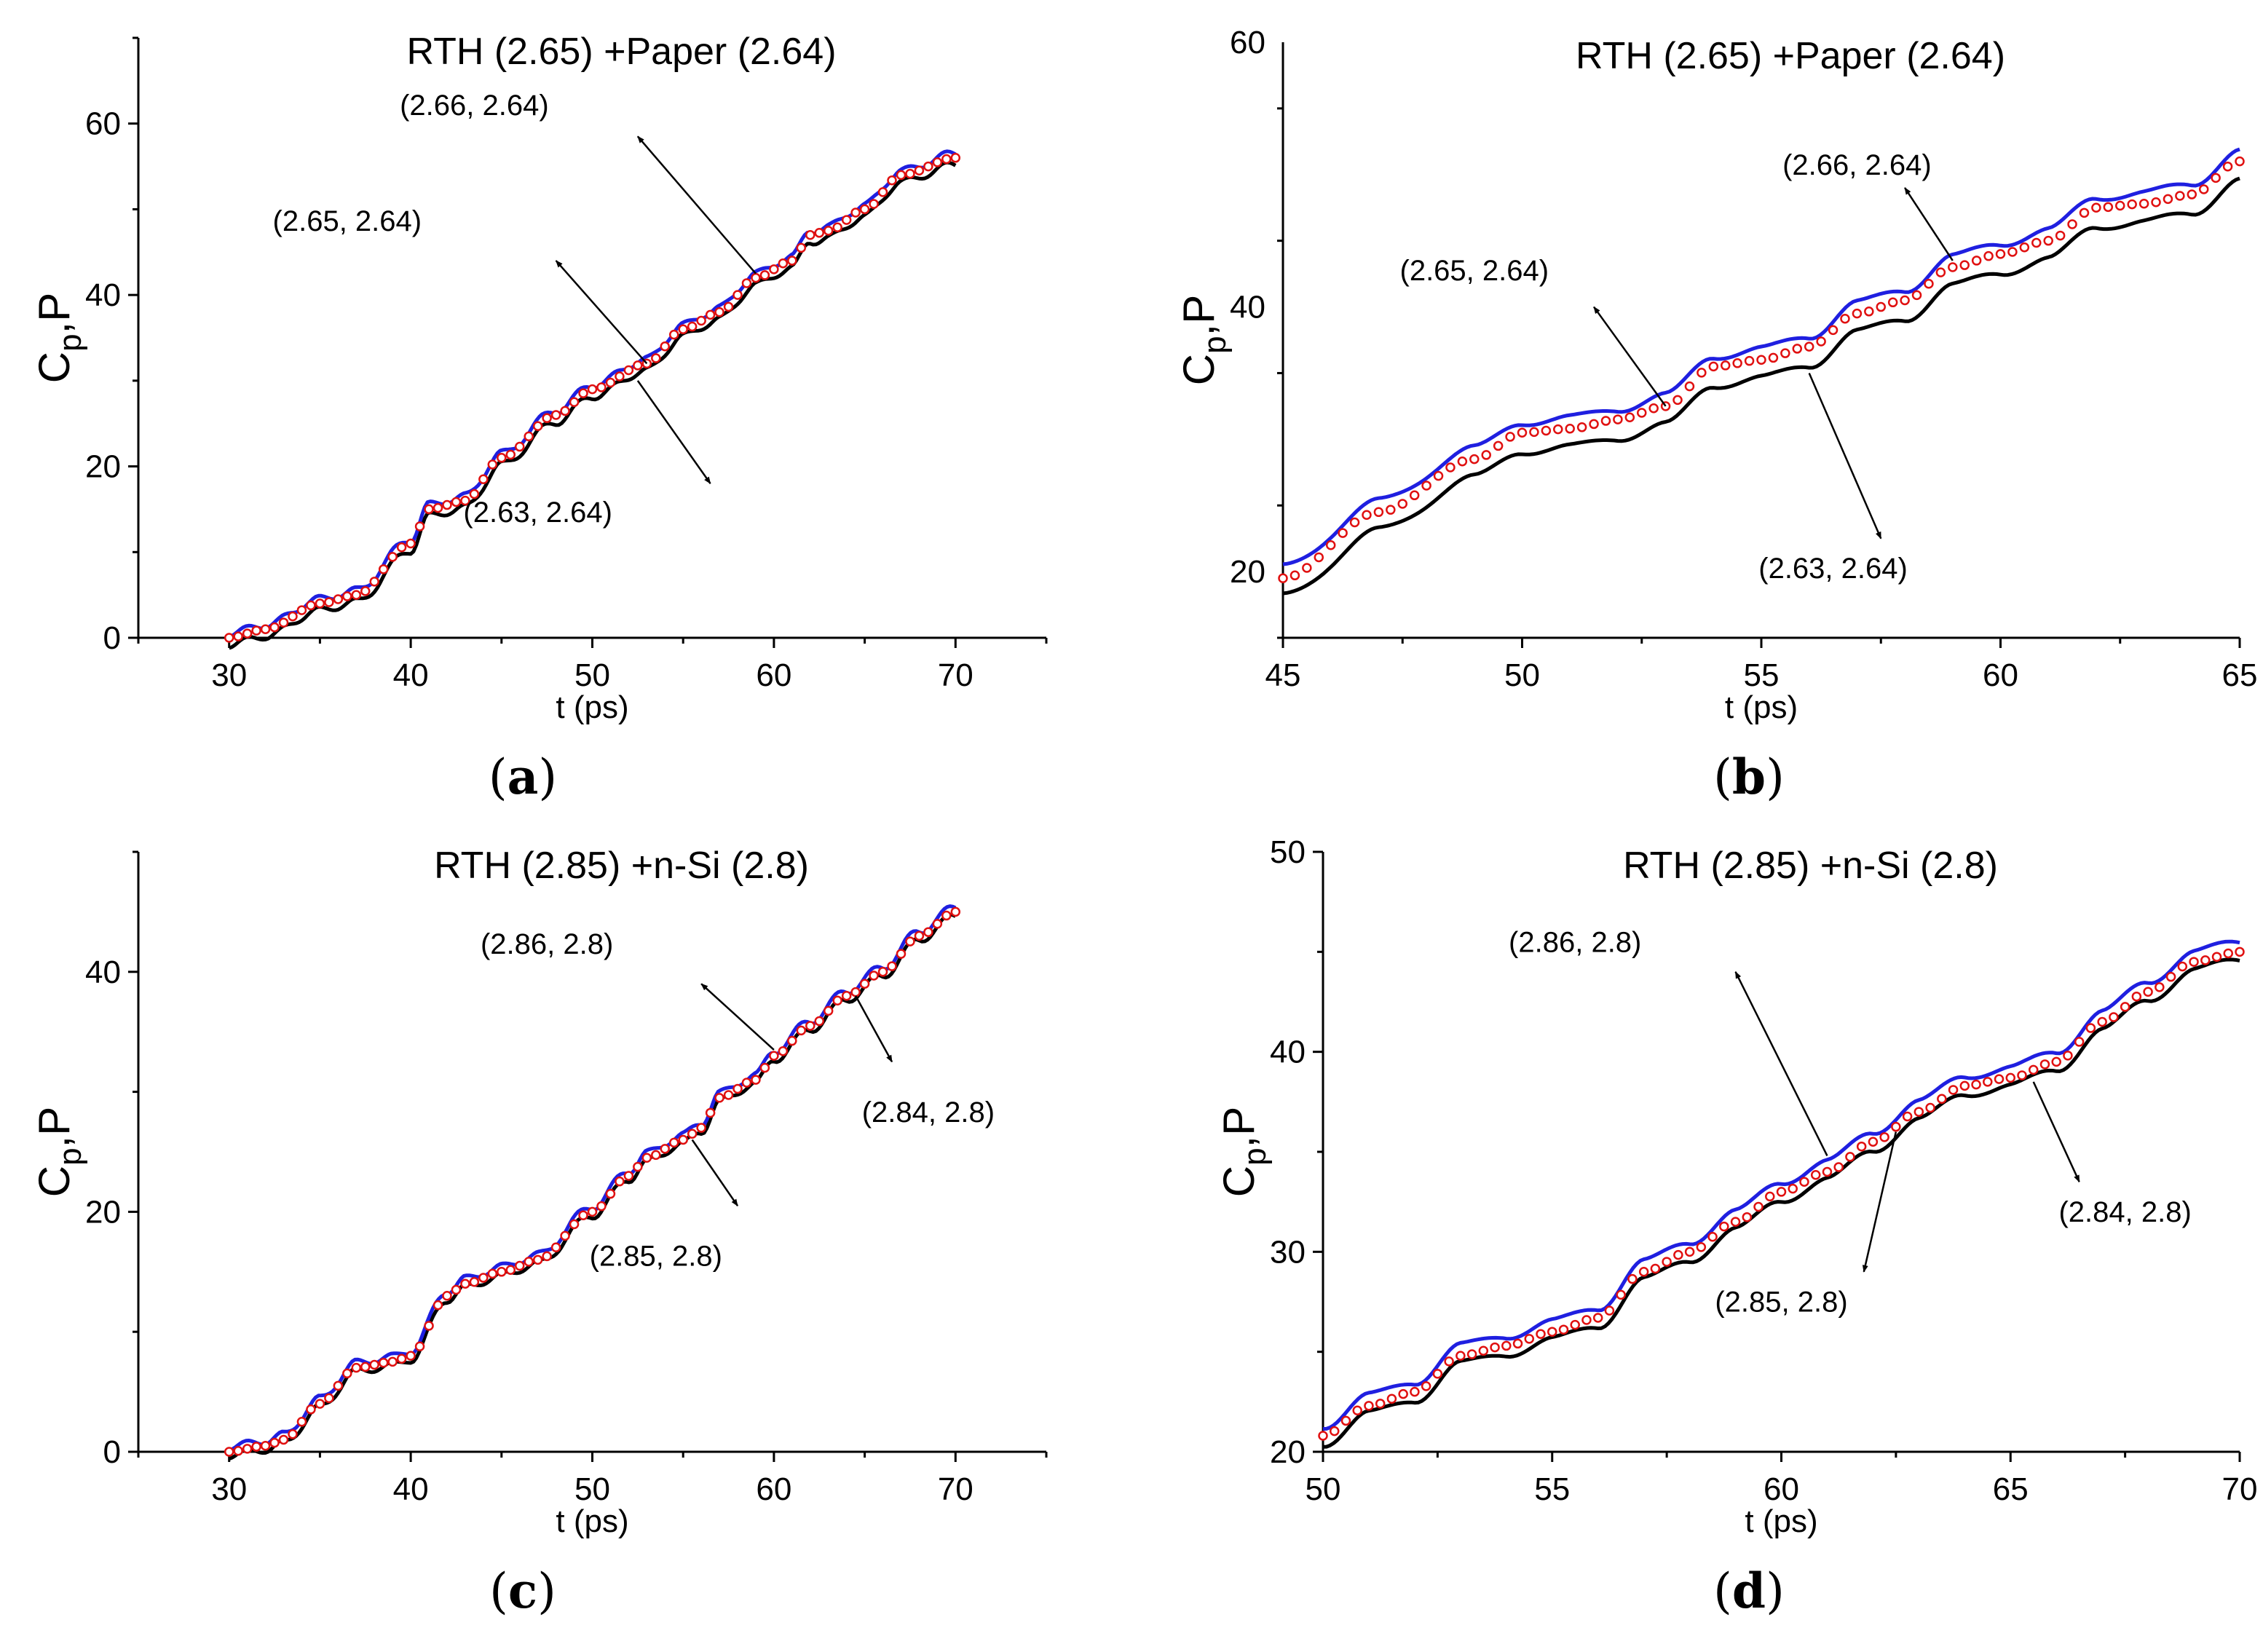  I want to click on y-axis-title-main: C, so click(54, 1181).